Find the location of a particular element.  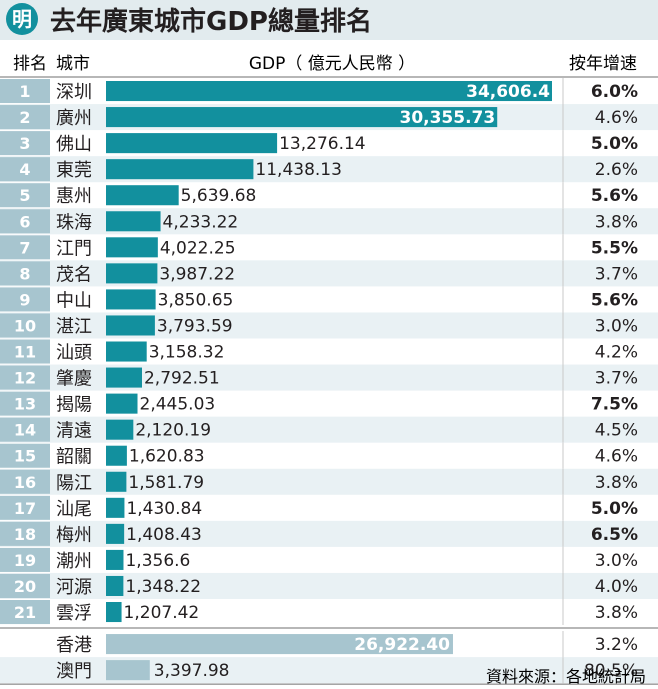

row-16-rank-badge is located at coordinates (25, 481).